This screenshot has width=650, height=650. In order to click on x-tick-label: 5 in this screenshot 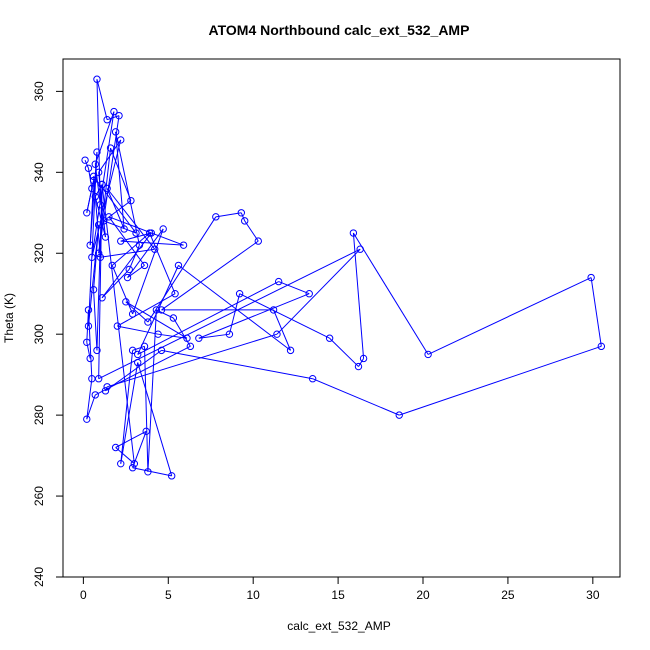, I will do `click(168, 595)`.